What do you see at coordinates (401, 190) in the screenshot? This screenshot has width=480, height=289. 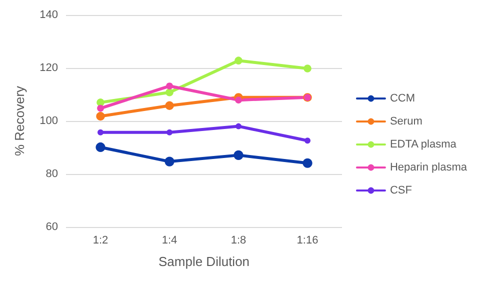 I see `legend-label: CSF` at bounding box center [401, 190].